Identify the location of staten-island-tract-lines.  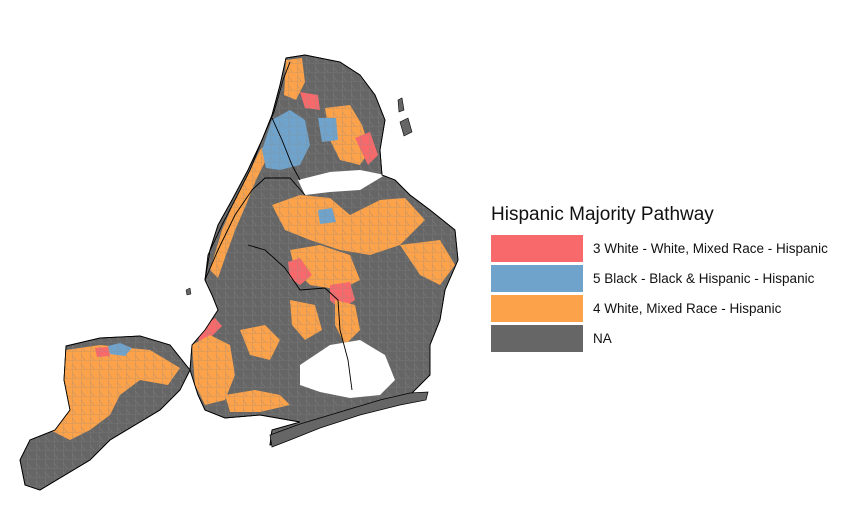
(105, 413).